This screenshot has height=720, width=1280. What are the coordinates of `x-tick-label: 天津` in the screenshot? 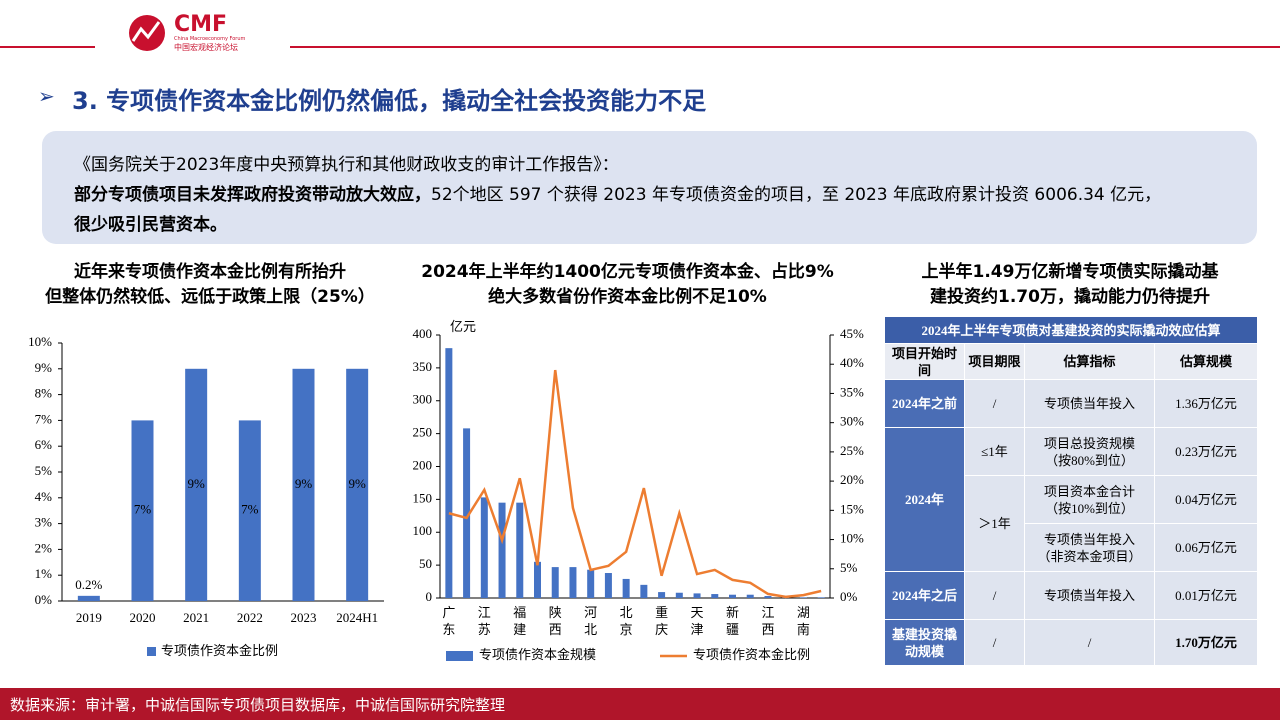 It's located at (697, 621).